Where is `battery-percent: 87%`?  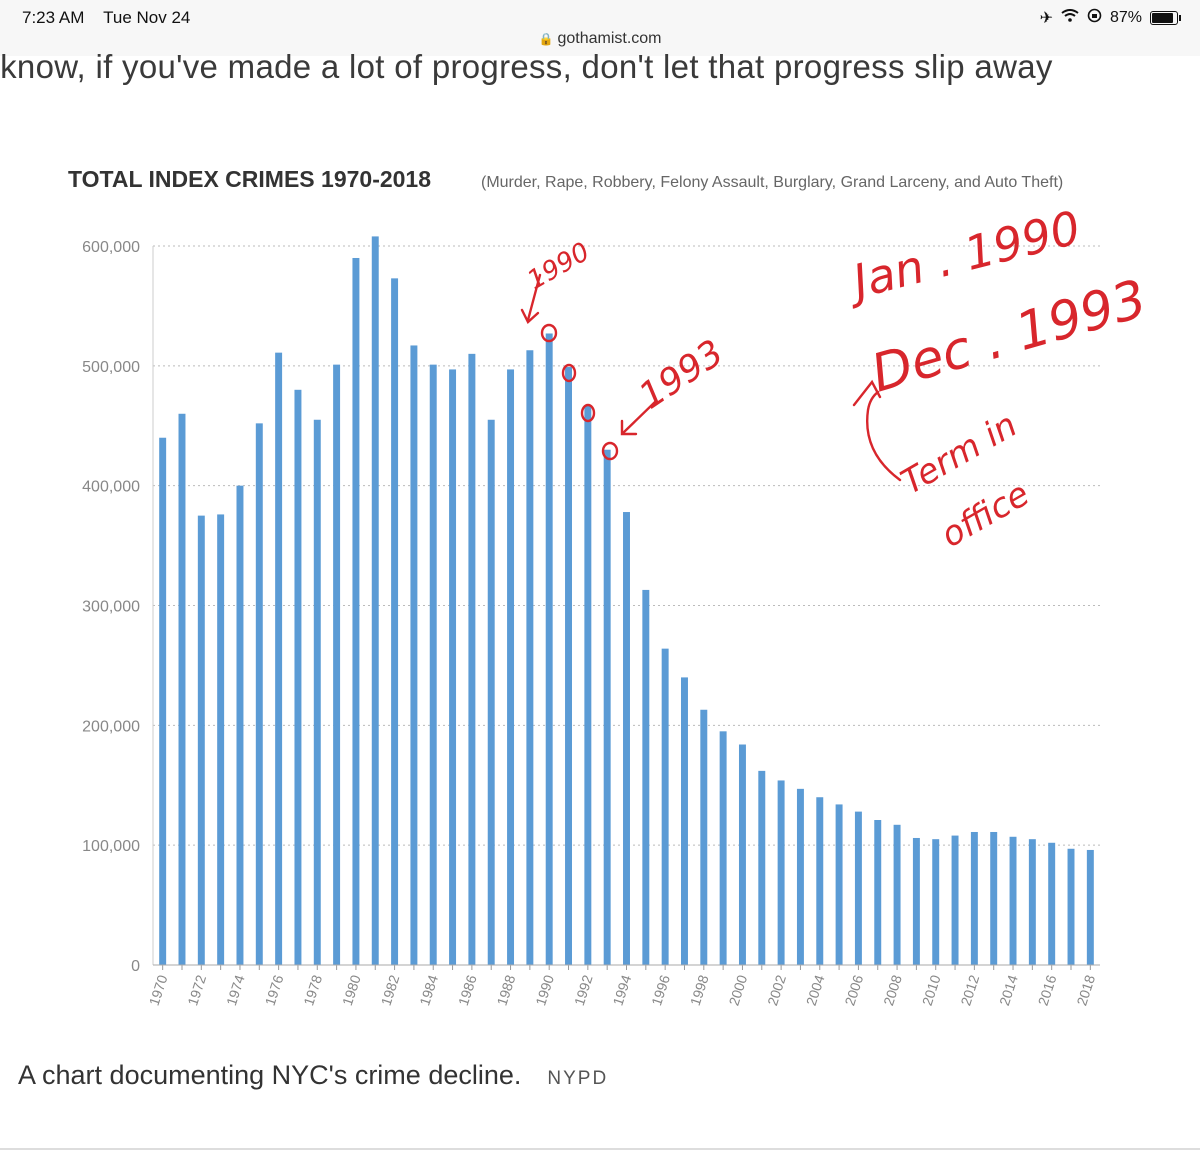 battery-percent: 87% is located at coordinates (1125, 17).